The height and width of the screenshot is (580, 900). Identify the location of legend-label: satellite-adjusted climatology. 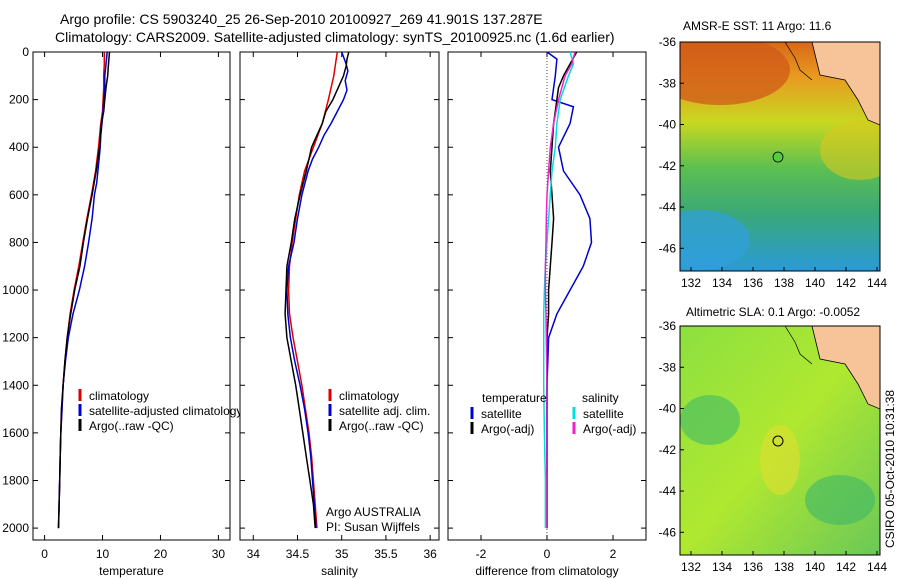
(165, 411).